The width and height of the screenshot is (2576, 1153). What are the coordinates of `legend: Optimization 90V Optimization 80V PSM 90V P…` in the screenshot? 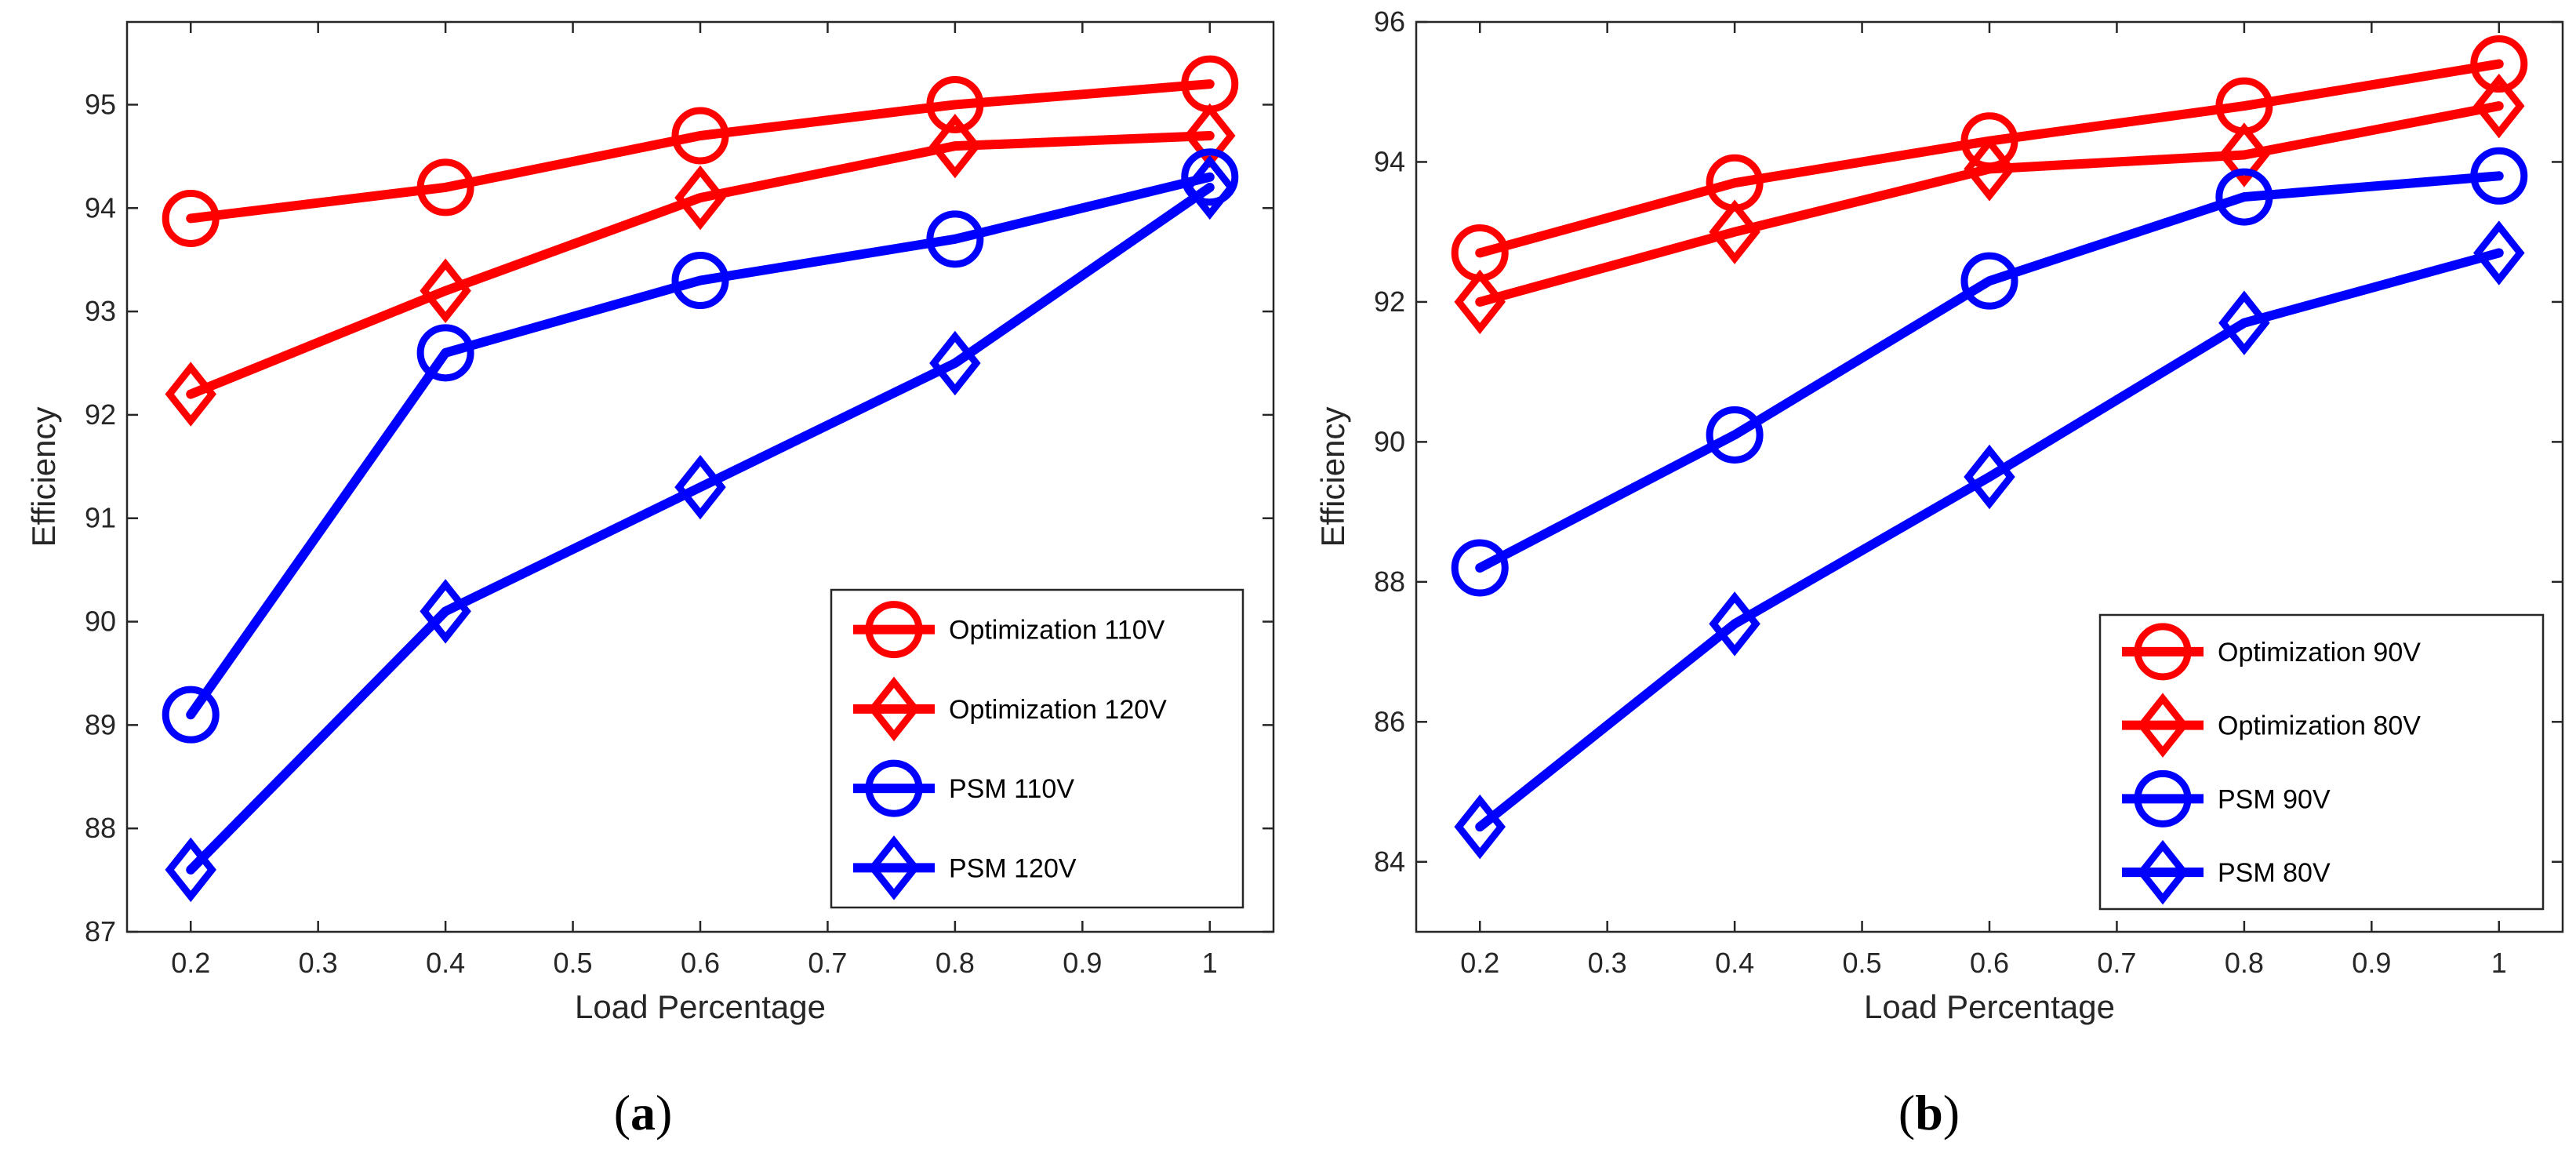 It's located at (2321, 762).